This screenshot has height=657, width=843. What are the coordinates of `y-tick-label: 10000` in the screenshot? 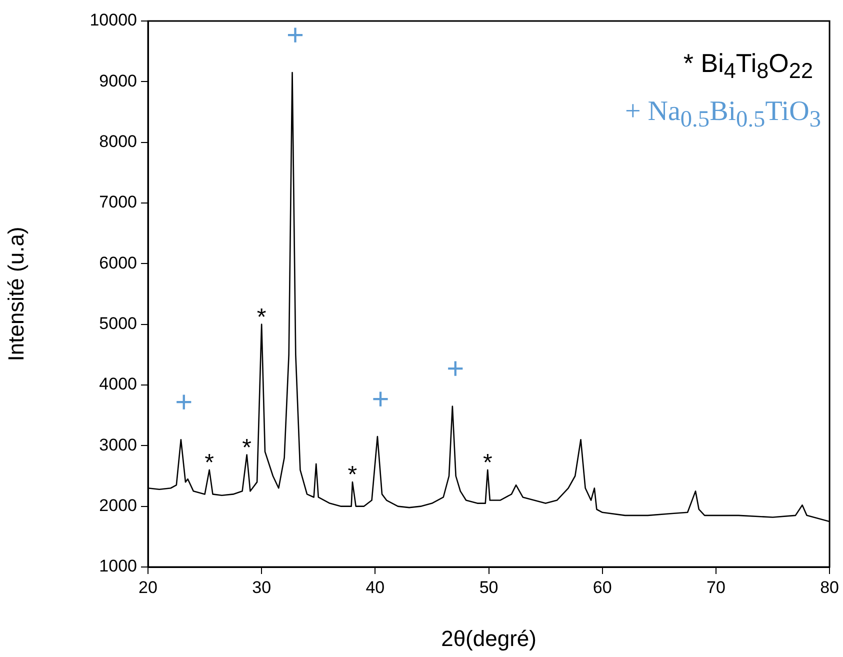 It's located at (113, 20).